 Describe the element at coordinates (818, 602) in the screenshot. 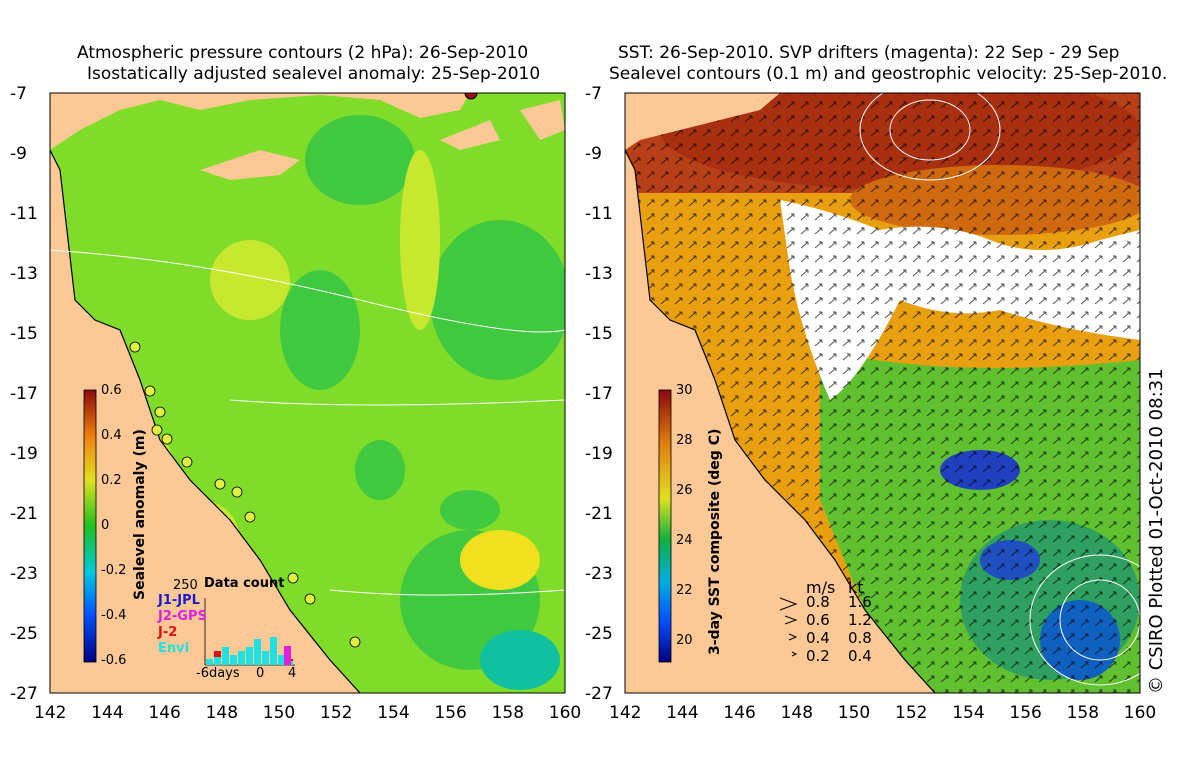

I see `velocity-legend-ms: 0.8` at that location.